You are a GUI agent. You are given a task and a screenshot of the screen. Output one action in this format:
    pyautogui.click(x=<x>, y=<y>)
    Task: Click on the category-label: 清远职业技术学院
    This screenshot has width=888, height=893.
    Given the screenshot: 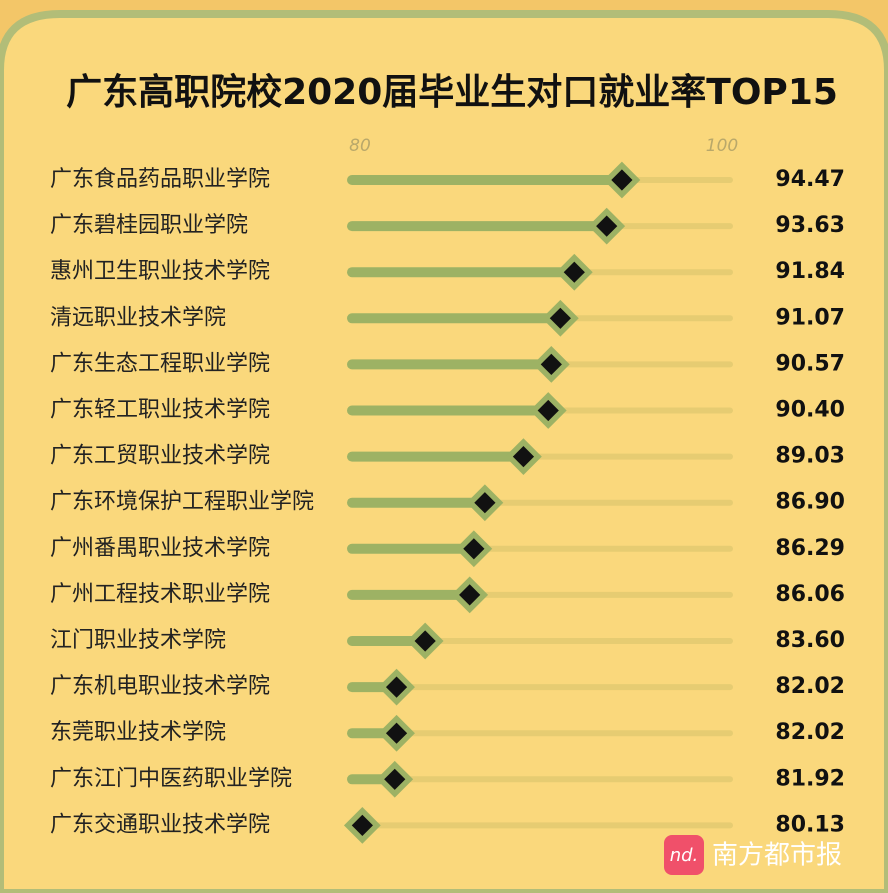 What is the action you would take?
    pyautogui.click(x=138, y=317)
    